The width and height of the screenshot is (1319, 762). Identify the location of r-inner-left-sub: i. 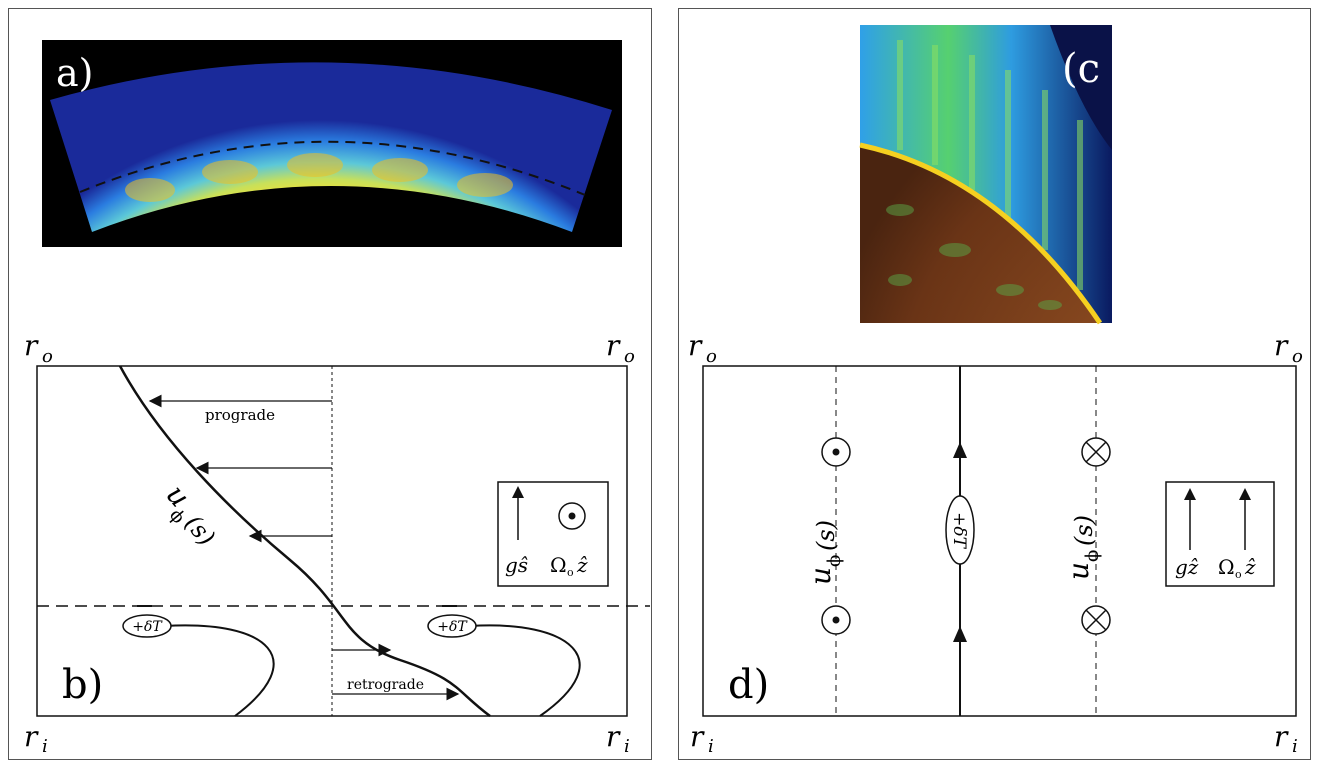
(45, 746).